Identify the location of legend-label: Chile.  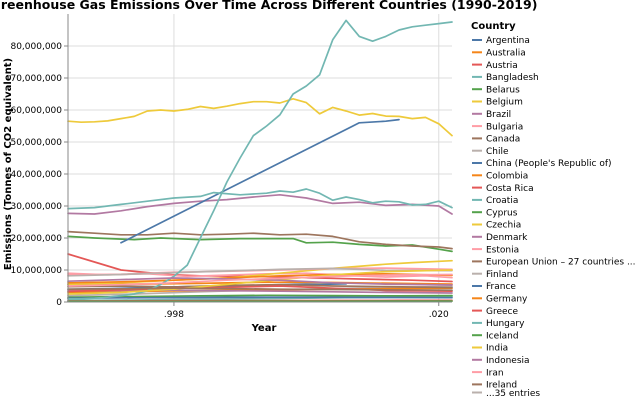
(497, 152).